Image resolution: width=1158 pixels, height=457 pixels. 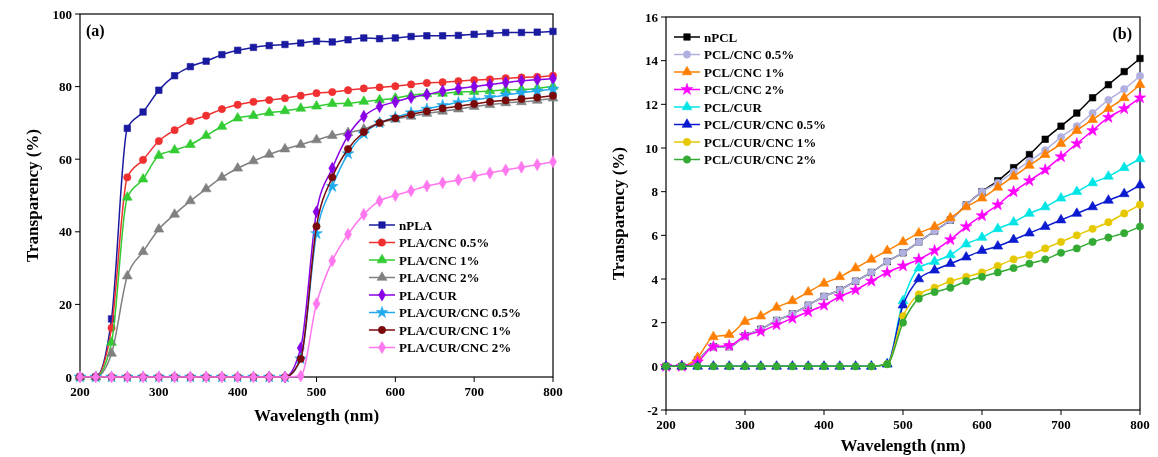 I want to click on y-tick-label: 2, so click(x=654, y=323).